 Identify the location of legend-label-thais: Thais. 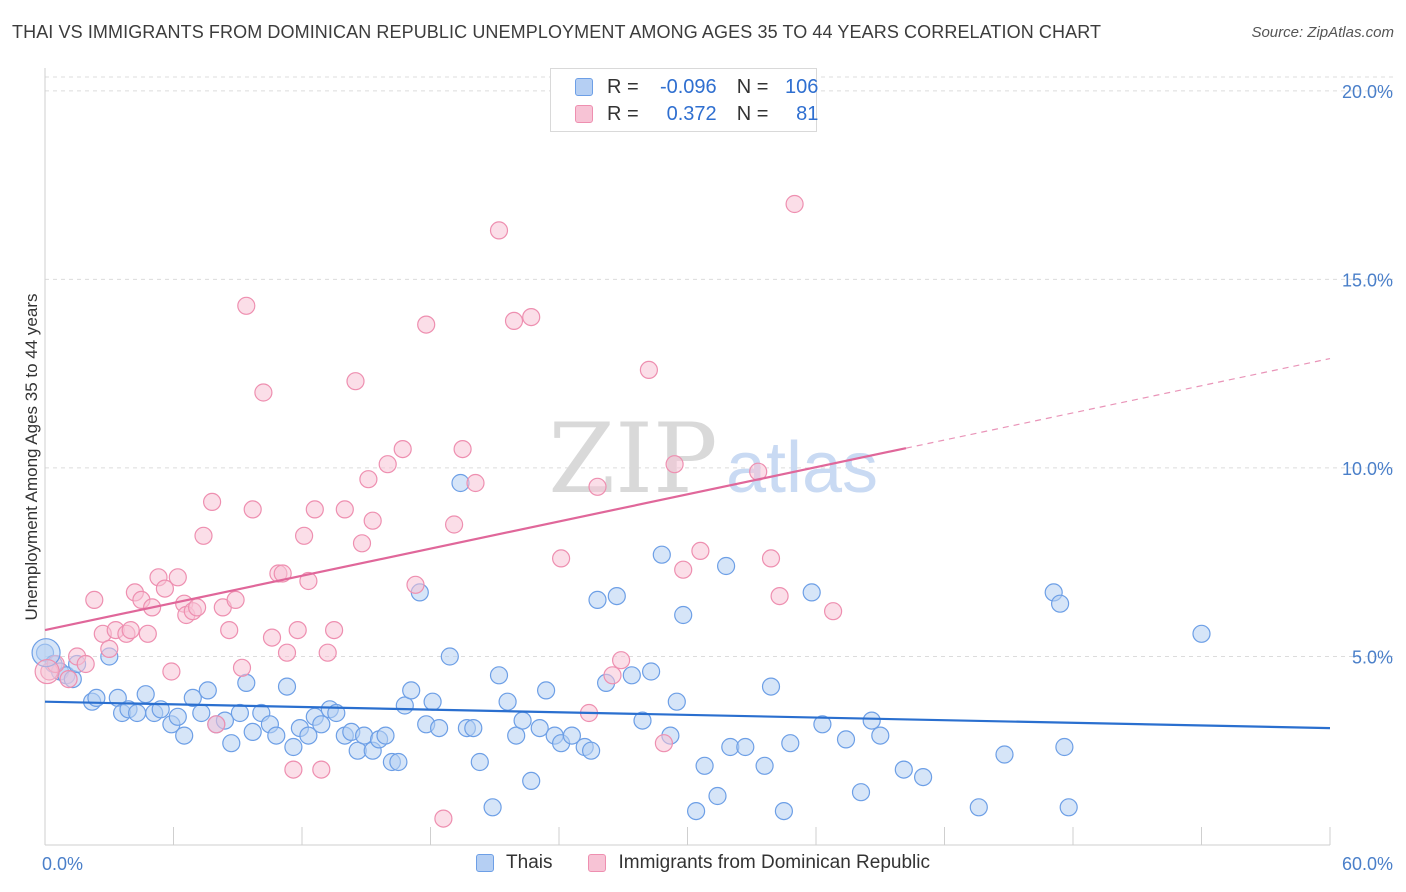
(529, 862).